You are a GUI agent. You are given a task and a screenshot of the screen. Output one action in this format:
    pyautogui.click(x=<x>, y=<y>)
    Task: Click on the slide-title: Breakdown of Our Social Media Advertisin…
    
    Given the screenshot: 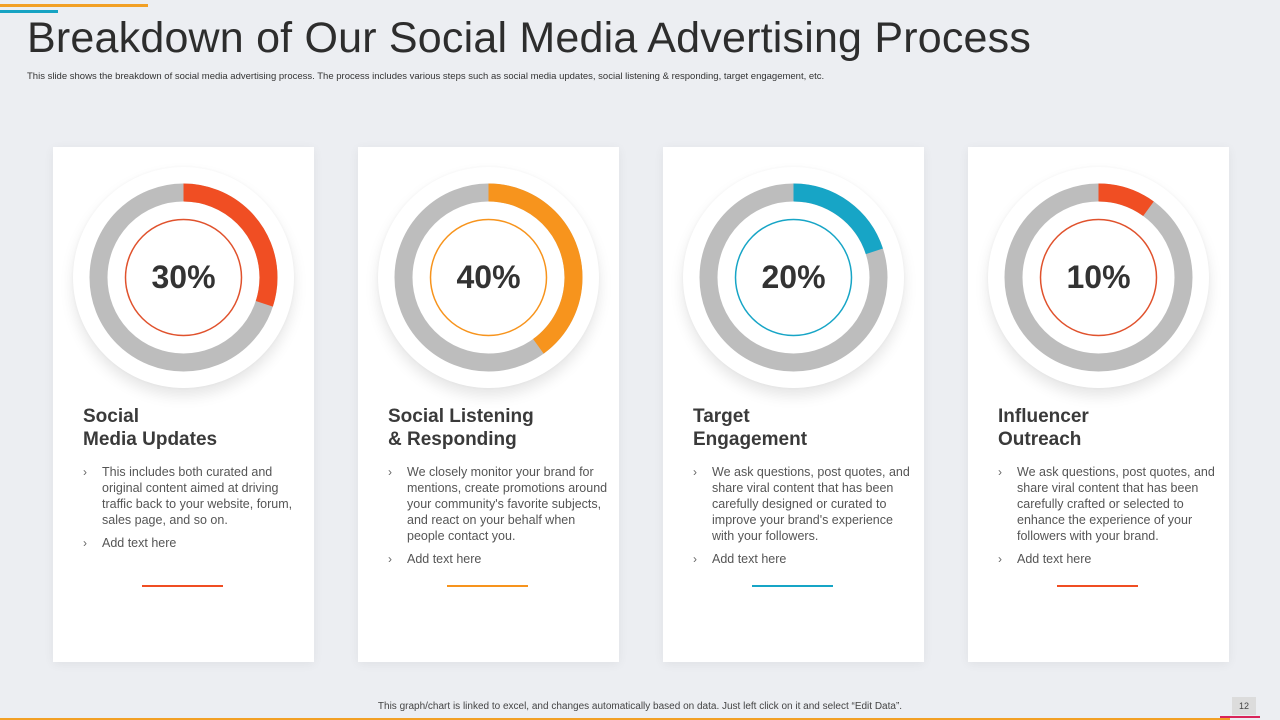 What is the action you would take?
    pyautogui.click(x=529, y=38)
    